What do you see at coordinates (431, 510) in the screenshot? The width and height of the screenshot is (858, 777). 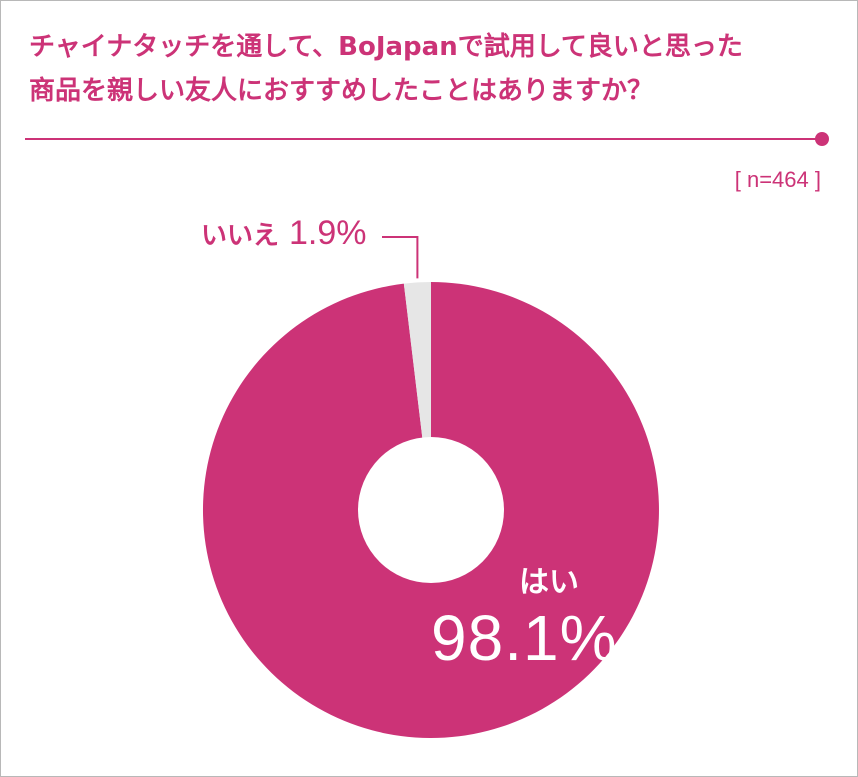 I see `donut-hole` at bounding box center [431, 510].